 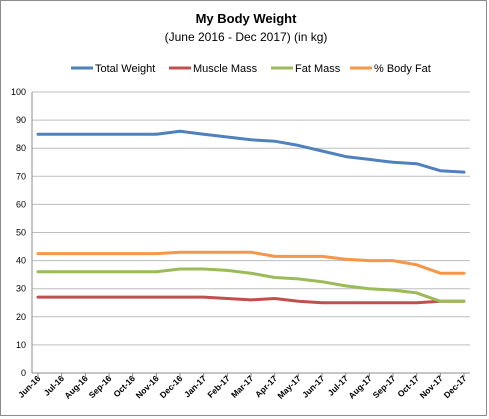 What do you see at coordinates (431, 386) in the screenshot?
I see `x-tick-label: Nov-17` at bounding box center [431, 386].